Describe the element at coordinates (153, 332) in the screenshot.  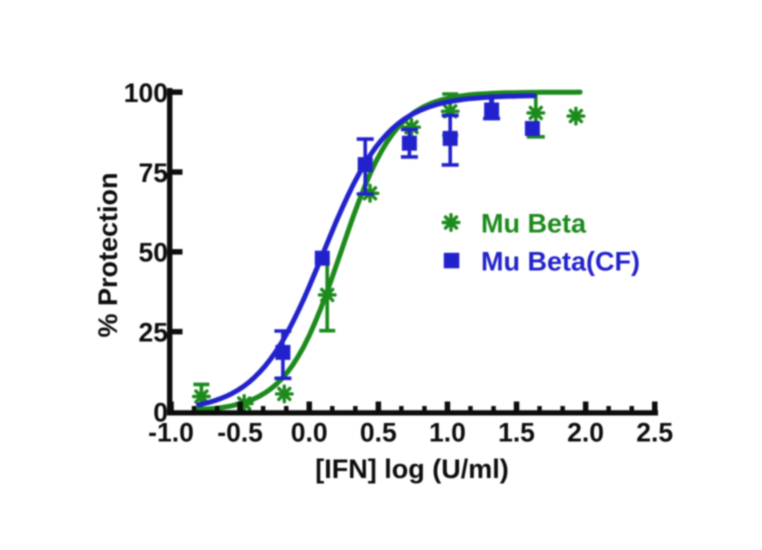
I see `svg-text: 25` at that location.